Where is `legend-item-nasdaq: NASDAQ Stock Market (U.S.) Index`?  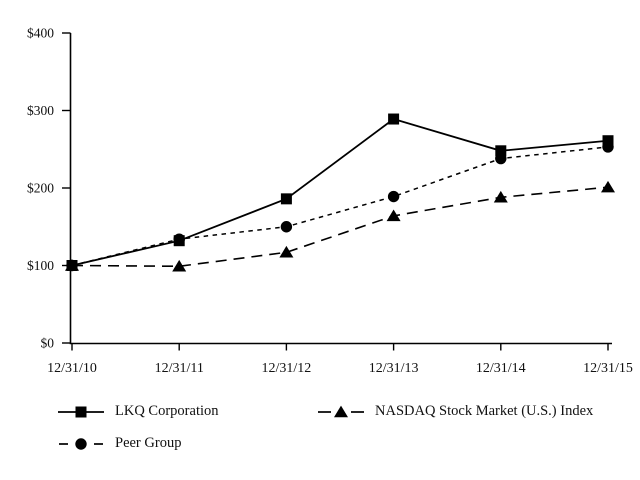 legend-item-nasdaq: NASDAQ Stock Market (U.S.) Index is located at coordinates (455, 411).